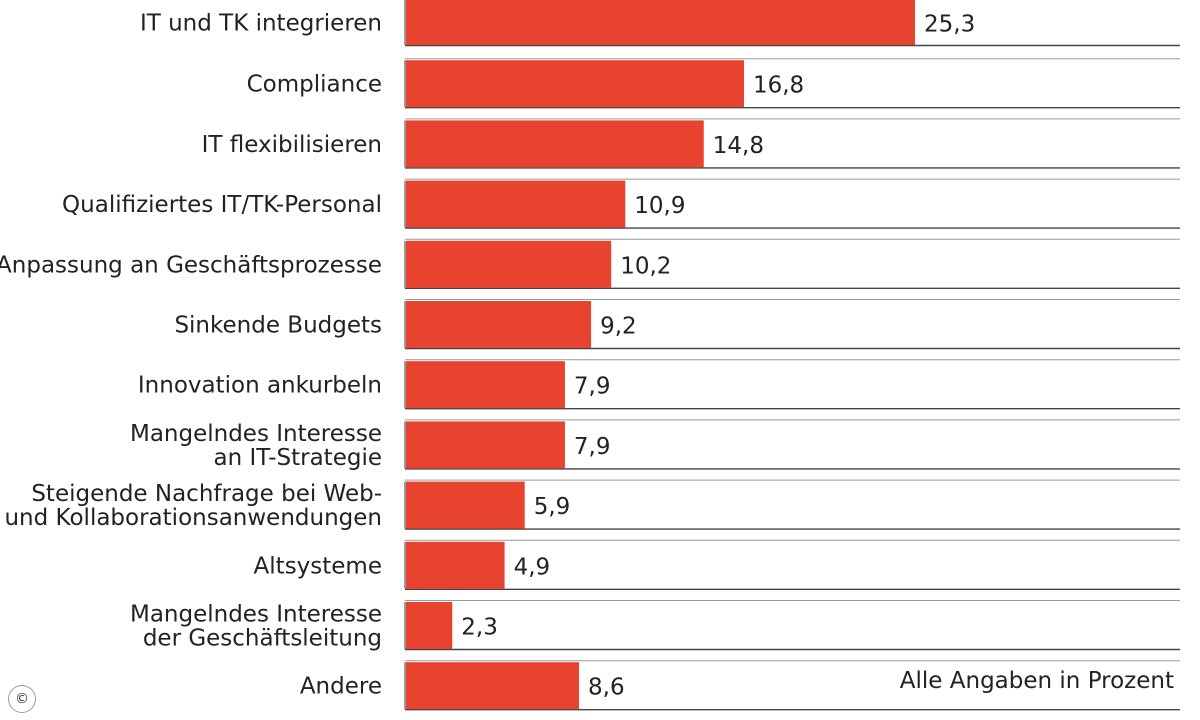 This screenshot has height=720, width=1200. I want to click on unit-note: Alle Angaben in Prozent, so click(1036, 681).